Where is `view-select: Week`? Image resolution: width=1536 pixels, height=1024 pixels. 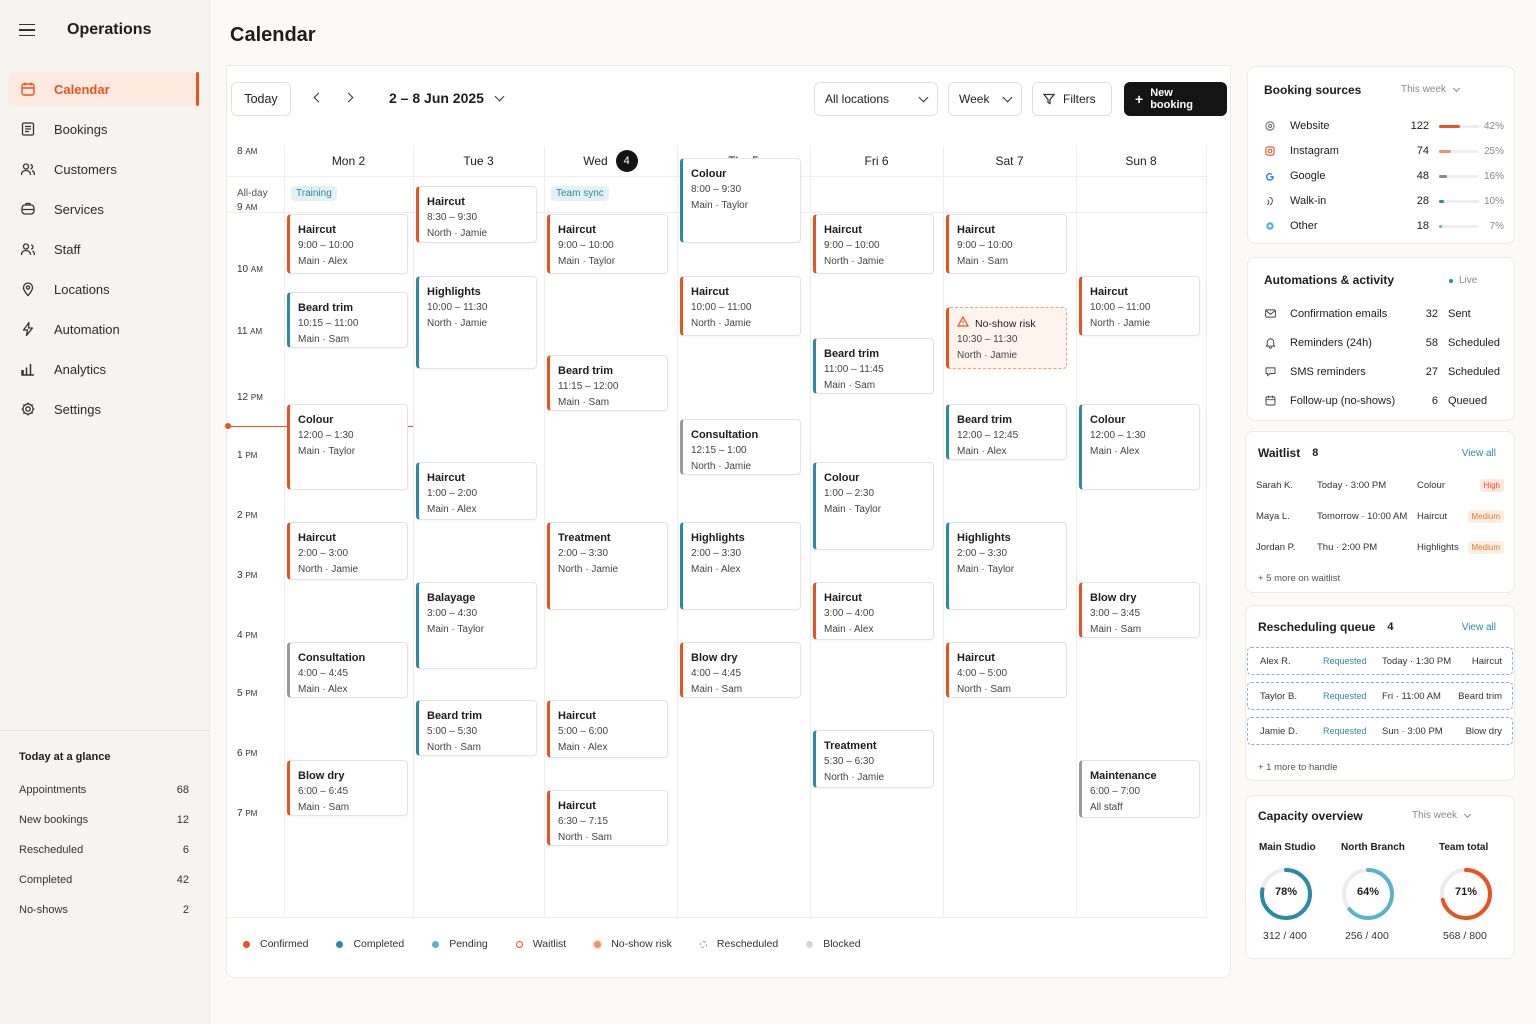 view-select: Week is located at coordinates (985, 99).